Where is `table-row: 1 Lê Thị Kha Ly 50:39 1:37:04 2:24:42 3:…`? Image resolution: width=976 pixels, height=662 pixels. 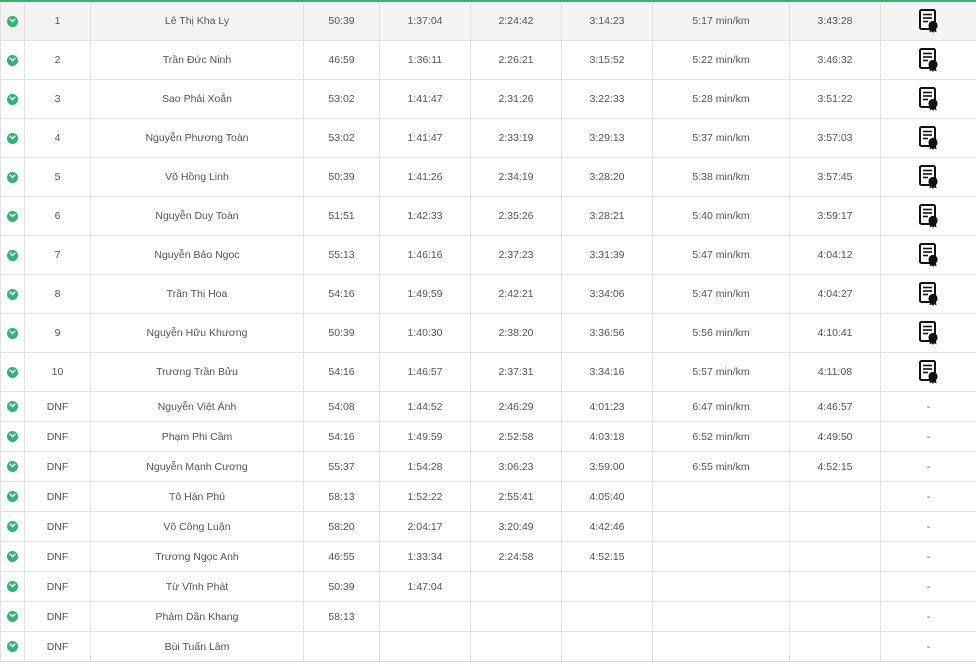 table-row: 1 Lê Thị Kha Ly 50:39 1:37:04 2:24:42 3:… is located at coordinates (488, 21).